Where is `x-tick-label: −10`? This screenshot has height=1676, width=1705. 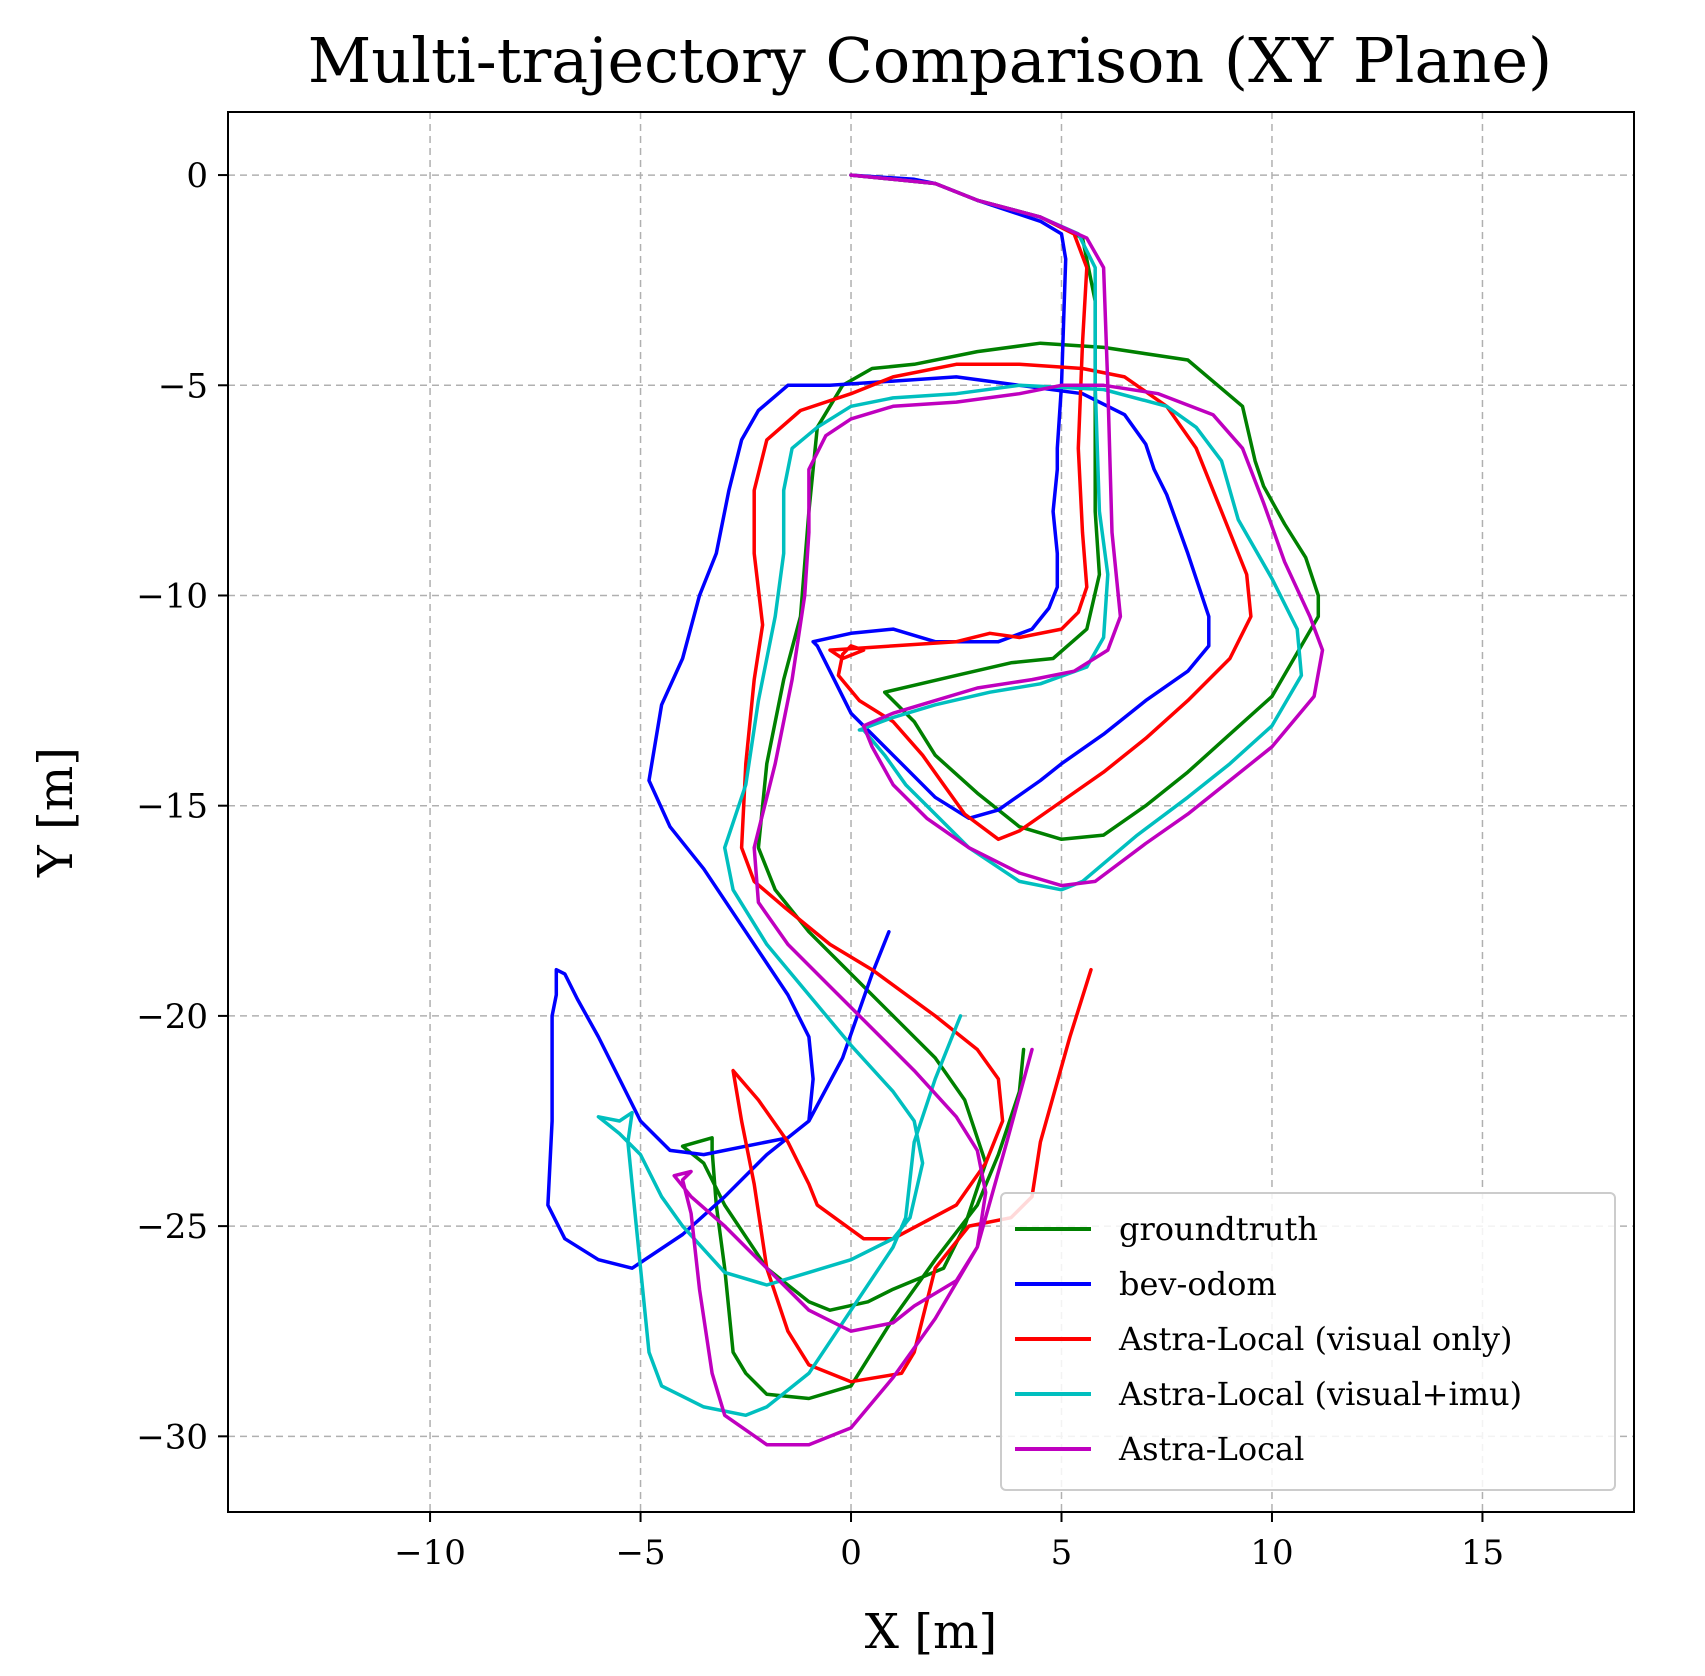
x-tick-label: −10 is located at coordinates (430, 1553).